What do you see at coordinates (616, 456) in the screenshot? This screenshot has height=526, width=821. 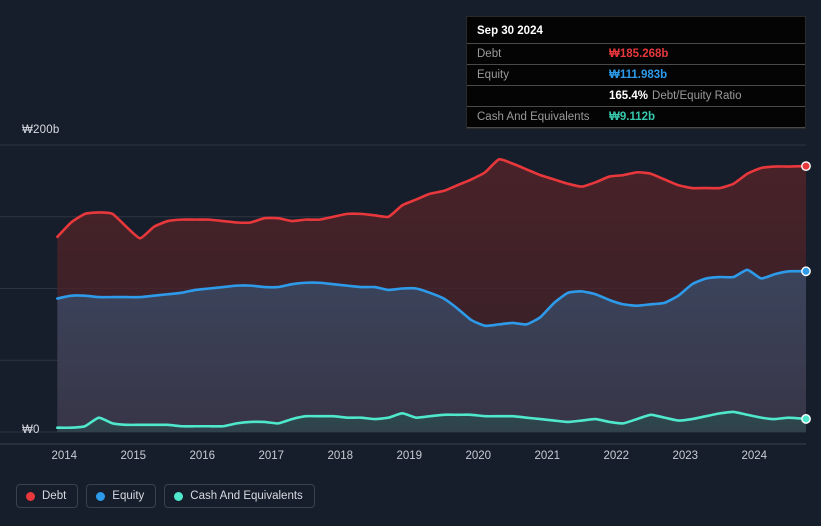 I see `x-axis-tick-2022: 2022` at bounding box center [616, 456].